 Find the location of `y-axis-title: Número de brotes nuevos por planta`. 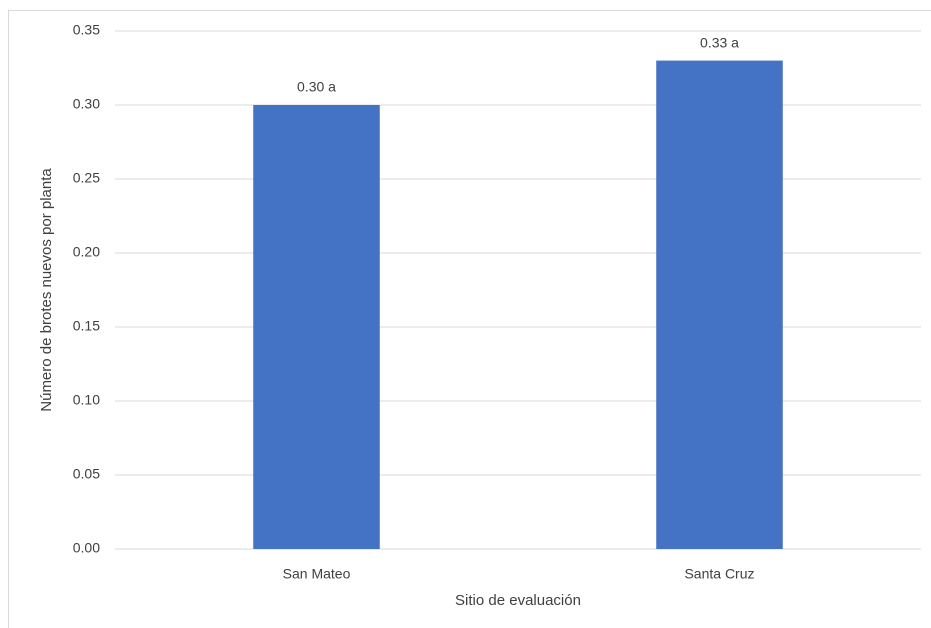

y-axis-title: Número de brotes nuevos por planta is located at coordinates (46, 290).